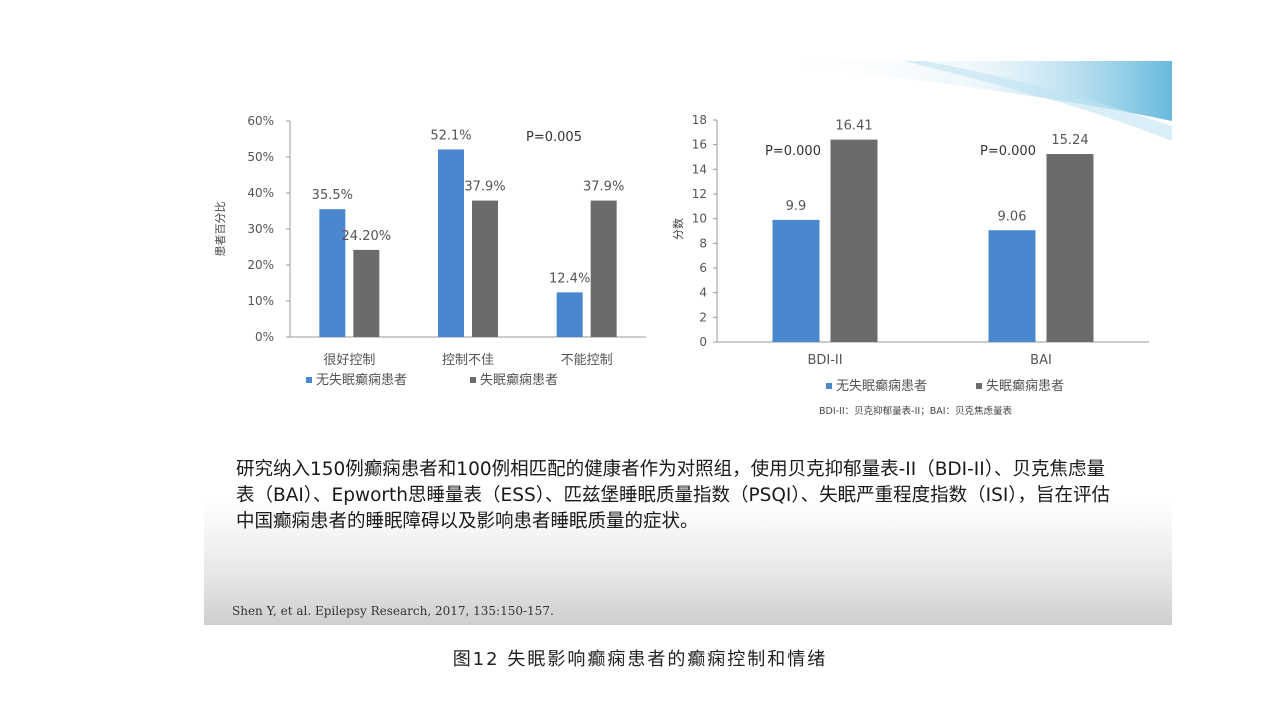 The image size is (1280, 720). What do you see at coordinates (796, 206) in the screenshot?
I see `bar-value-label: 9.9` at bounding box center [796, 206].